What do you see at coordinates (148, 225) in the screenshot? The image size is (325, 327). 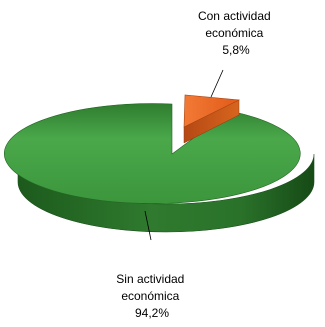 I see `leader-line-sin-actividad` at bounding box center [148, 225].